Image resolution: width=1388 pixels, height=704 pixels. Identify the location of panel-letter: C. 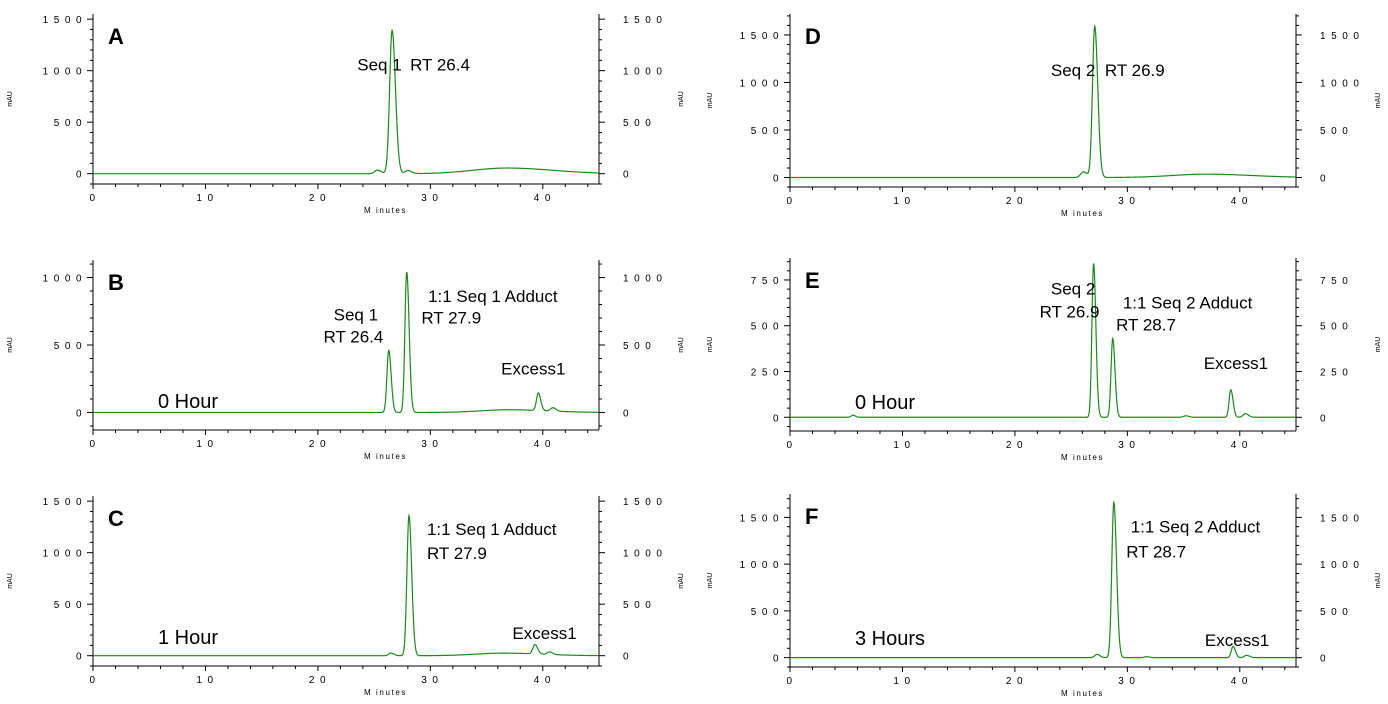
(116, 518).